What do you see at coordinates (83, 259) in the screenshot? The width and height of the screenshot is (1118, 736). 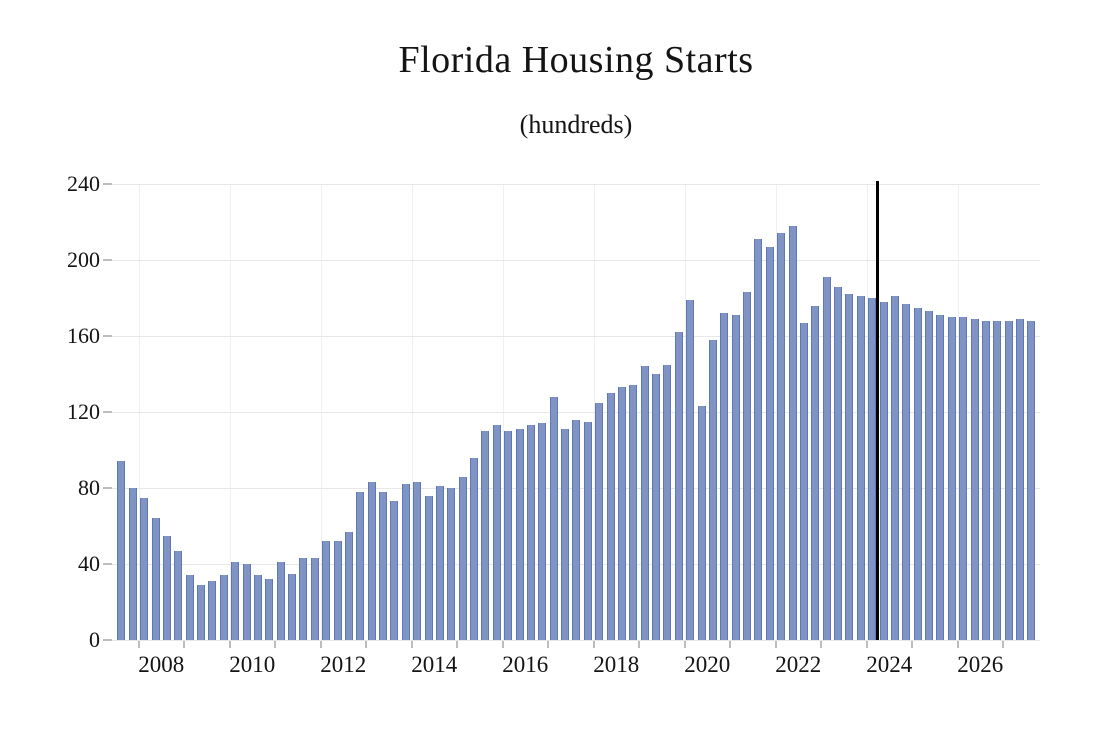 I see `y-axis-label: 200` at bounding box center [83, 259].